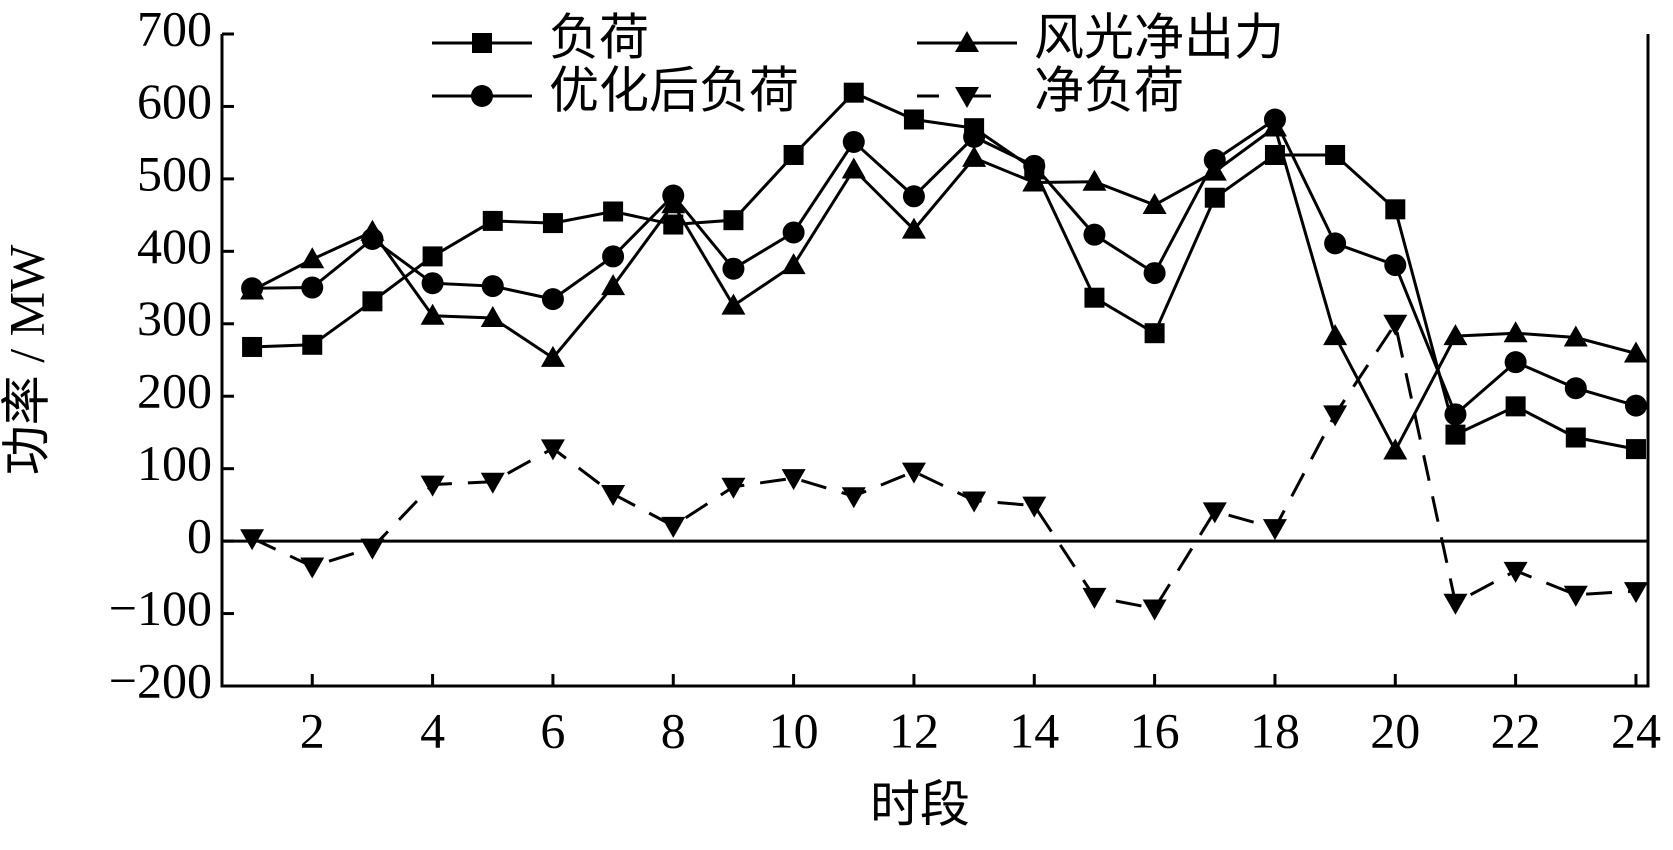 The image size is (1673, 850). I want to click on legend-label: 负荷, so click(599, 37).